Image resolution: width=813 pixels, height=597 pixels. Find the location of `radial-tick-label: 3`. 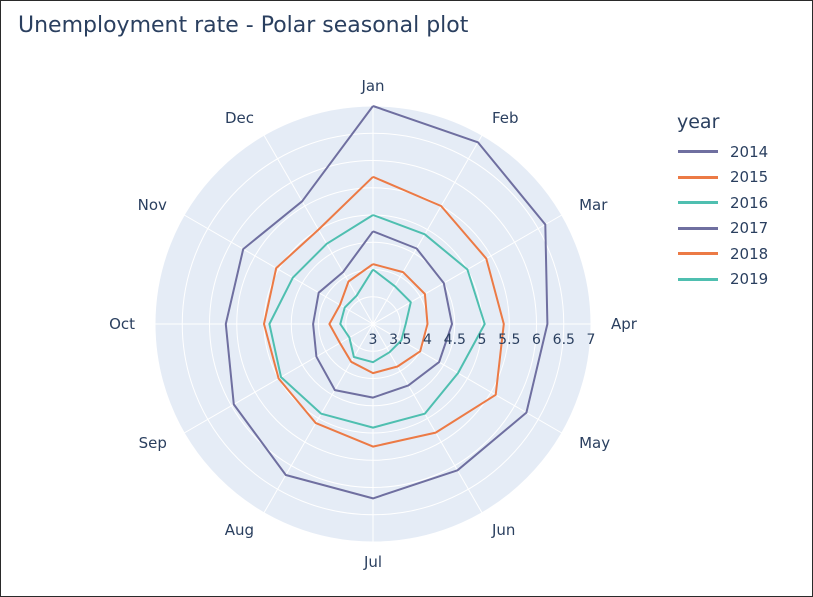

radial-tick-label: 3 is located at coordinates (373, 340).